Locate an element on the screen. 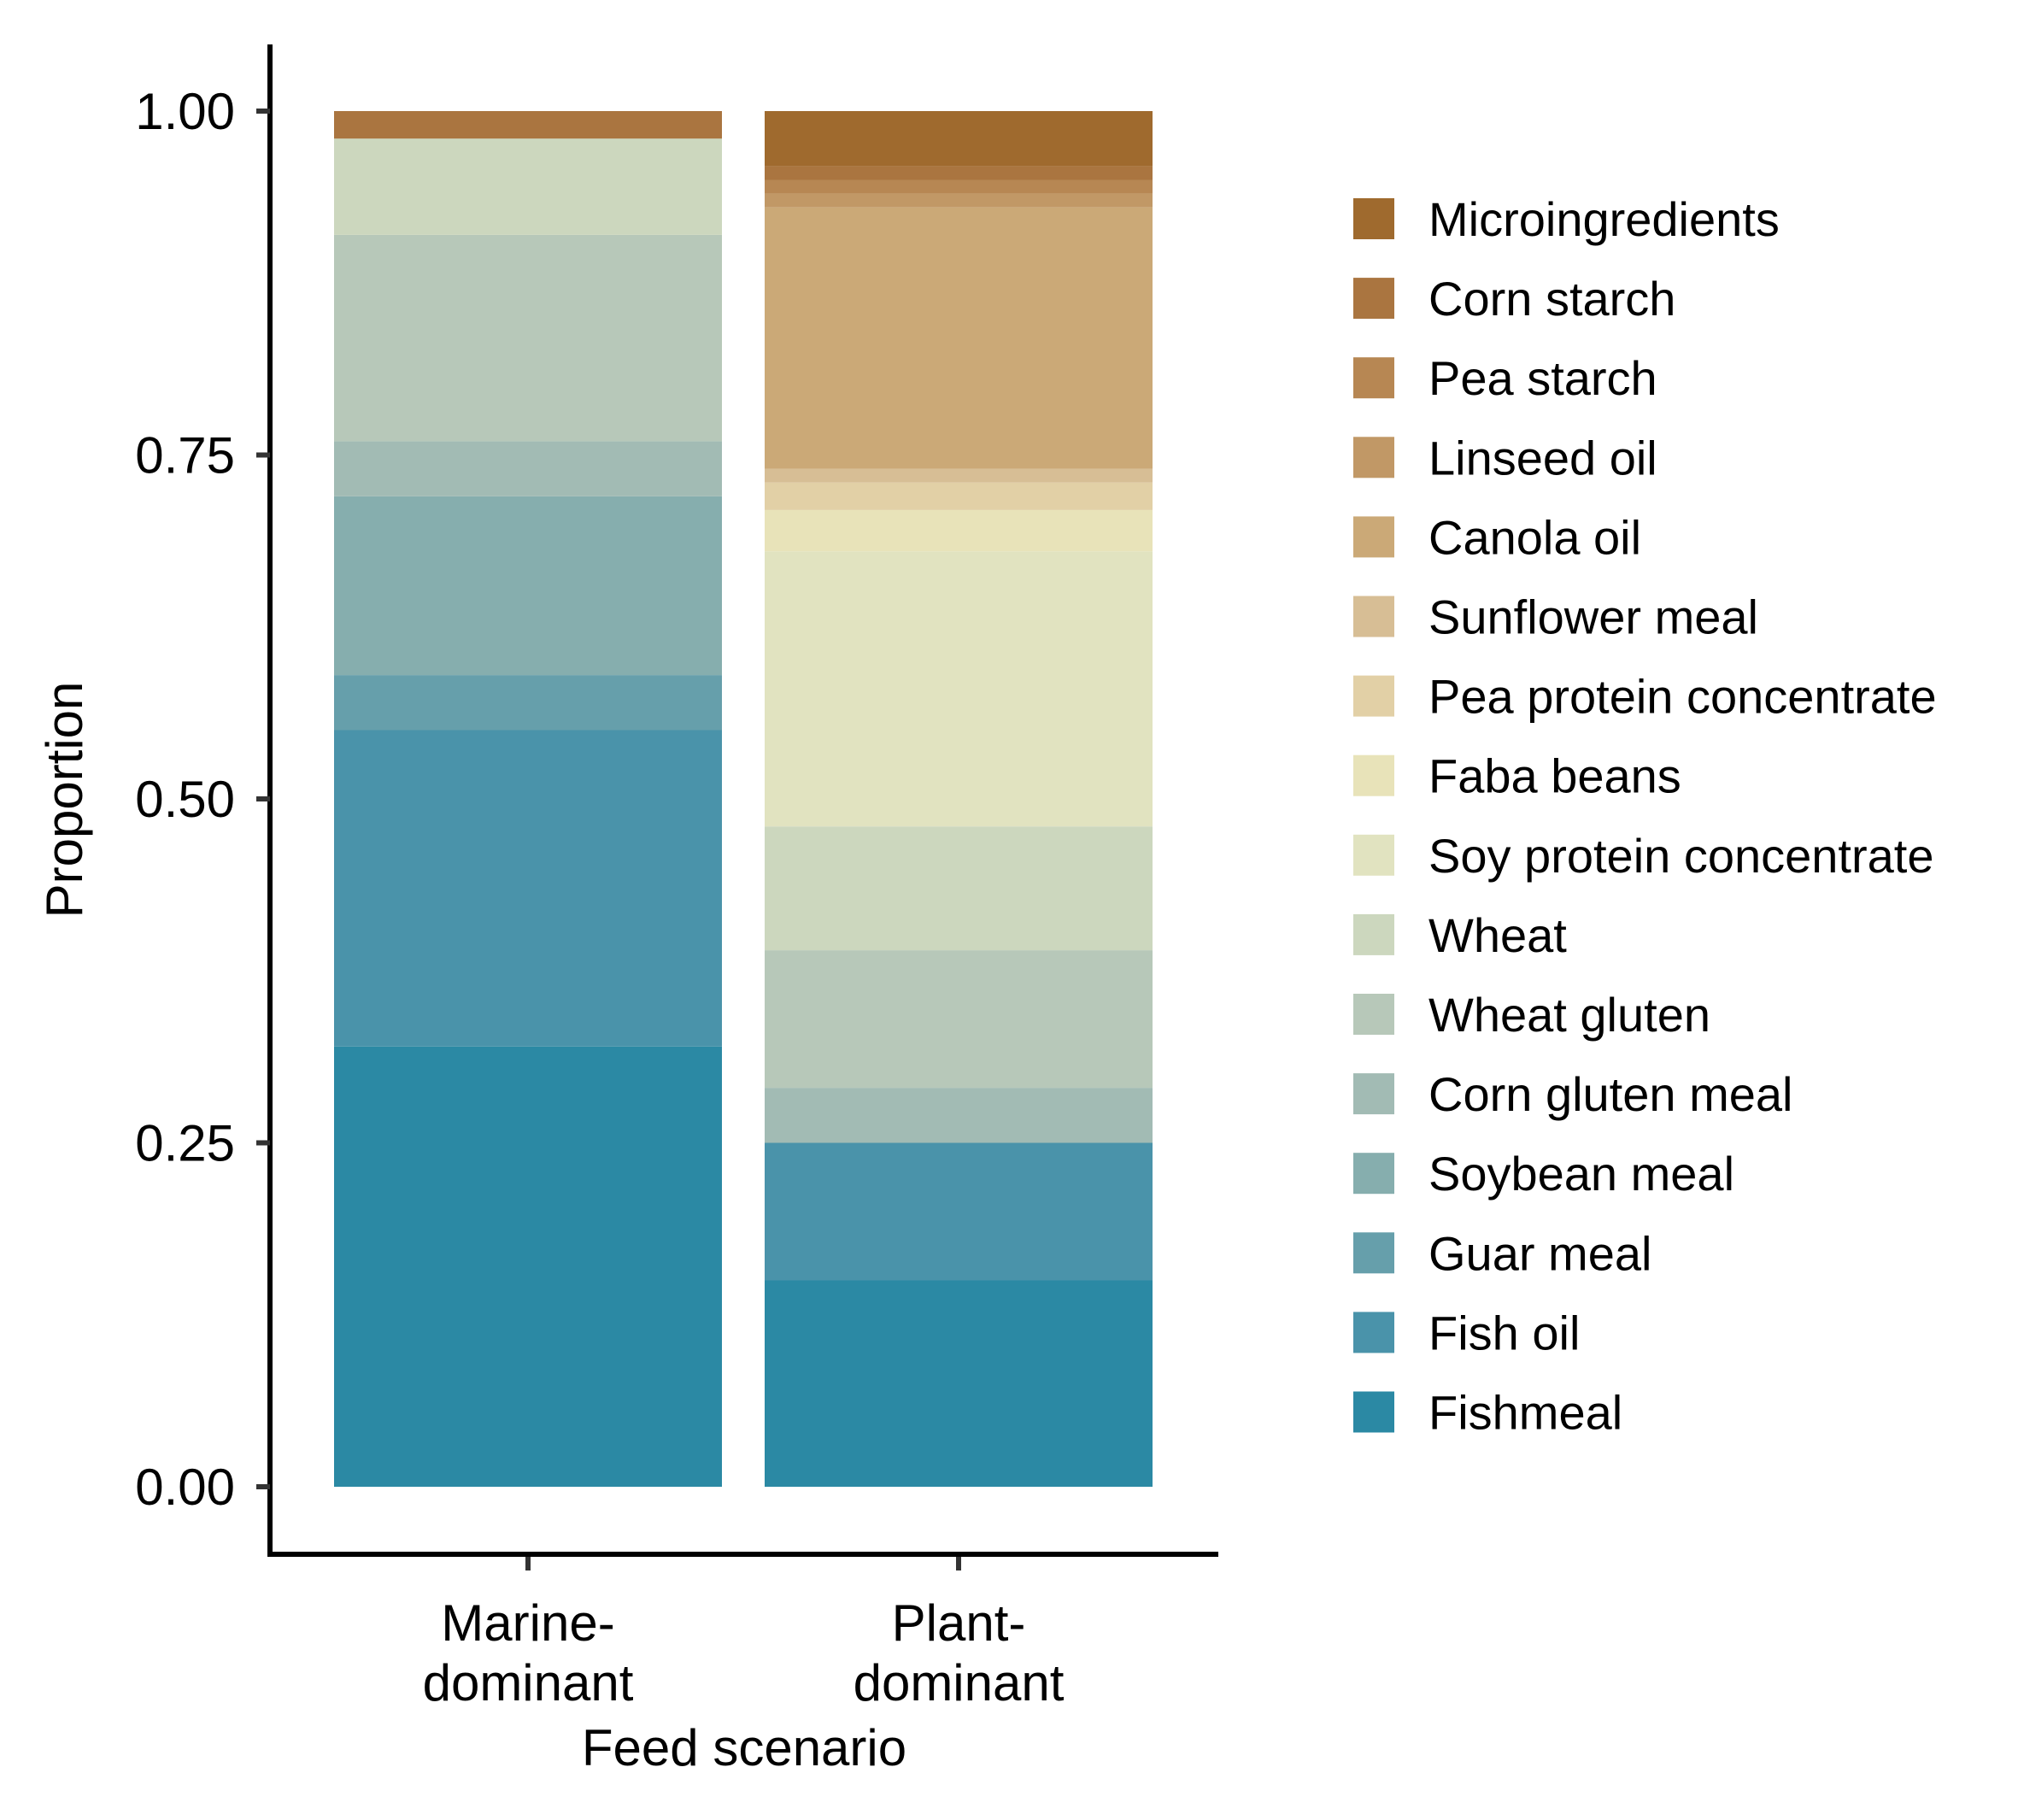 Image resolution: width=2018 pixels, height=1820 pixels. legend-item: Soy protein concentrate is located at coordinates (1643, 856).